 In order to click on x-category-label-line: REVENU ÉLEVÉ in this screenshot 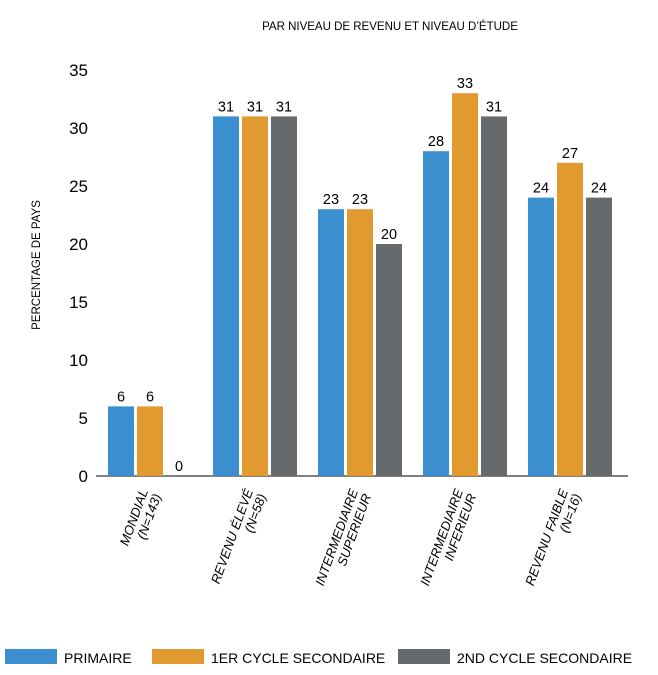, I will do `click(232, 536)`.